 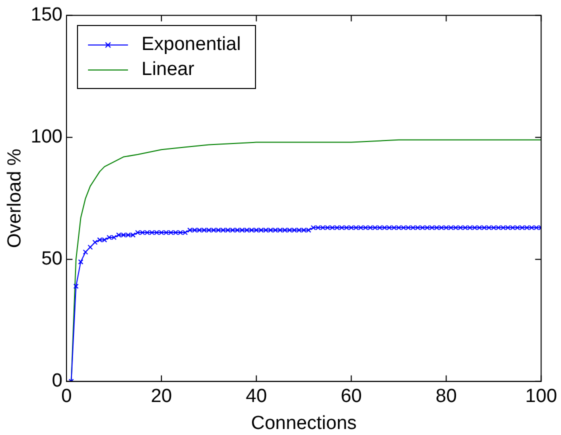 What do you see at coordinates (161, 397) in the screenshot?
I see `x-tick-label: 20` at bounding box center [161, 397].